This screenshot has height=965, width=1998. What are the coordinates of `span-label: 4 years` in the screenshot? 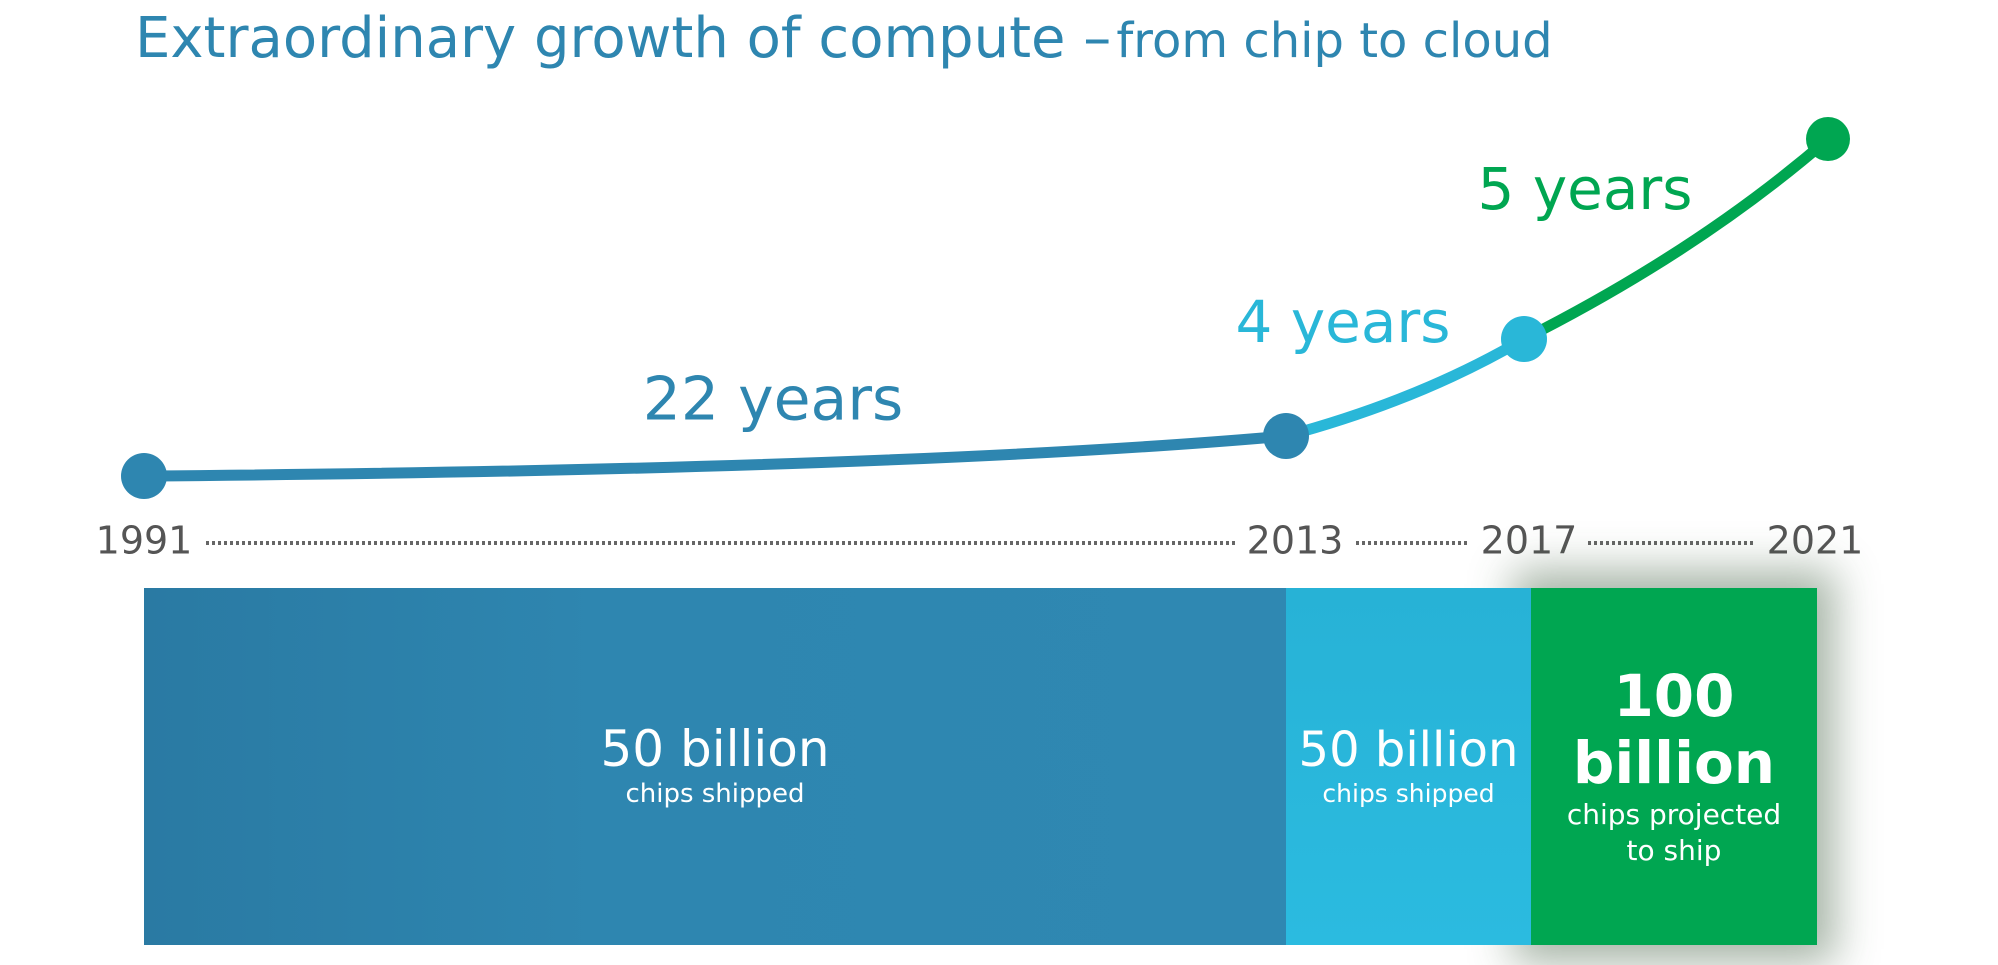 It's located at (1343, 322).